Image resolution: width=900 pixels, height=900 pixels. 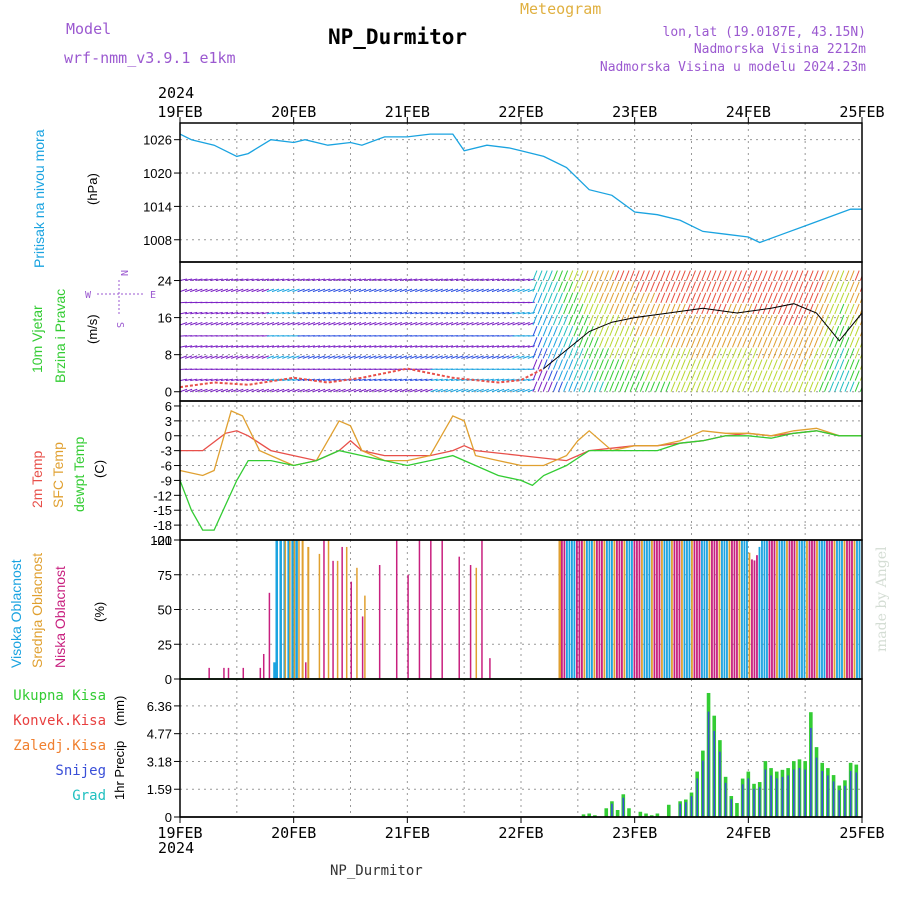 What do you see at coordinates (520, 188) in the screenshot?
I see `pressure-line` at bounding box center [520, 188].